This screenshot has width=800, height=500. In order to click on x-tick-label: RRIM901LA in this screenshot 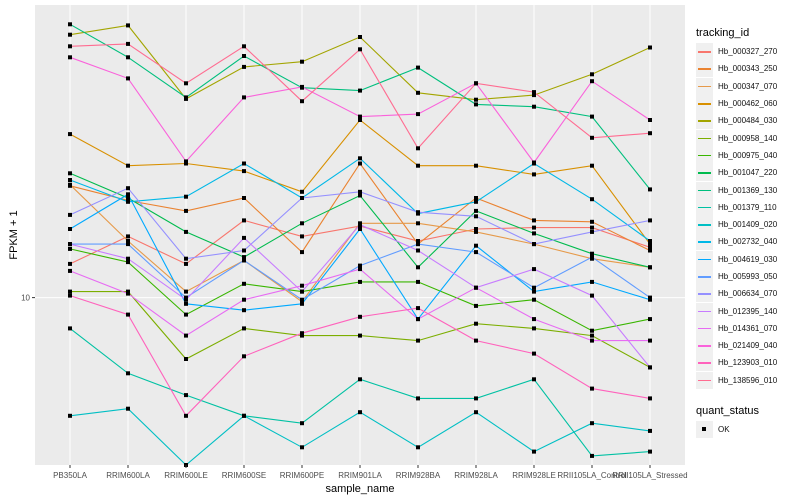, I will do `click(360, 475)`.